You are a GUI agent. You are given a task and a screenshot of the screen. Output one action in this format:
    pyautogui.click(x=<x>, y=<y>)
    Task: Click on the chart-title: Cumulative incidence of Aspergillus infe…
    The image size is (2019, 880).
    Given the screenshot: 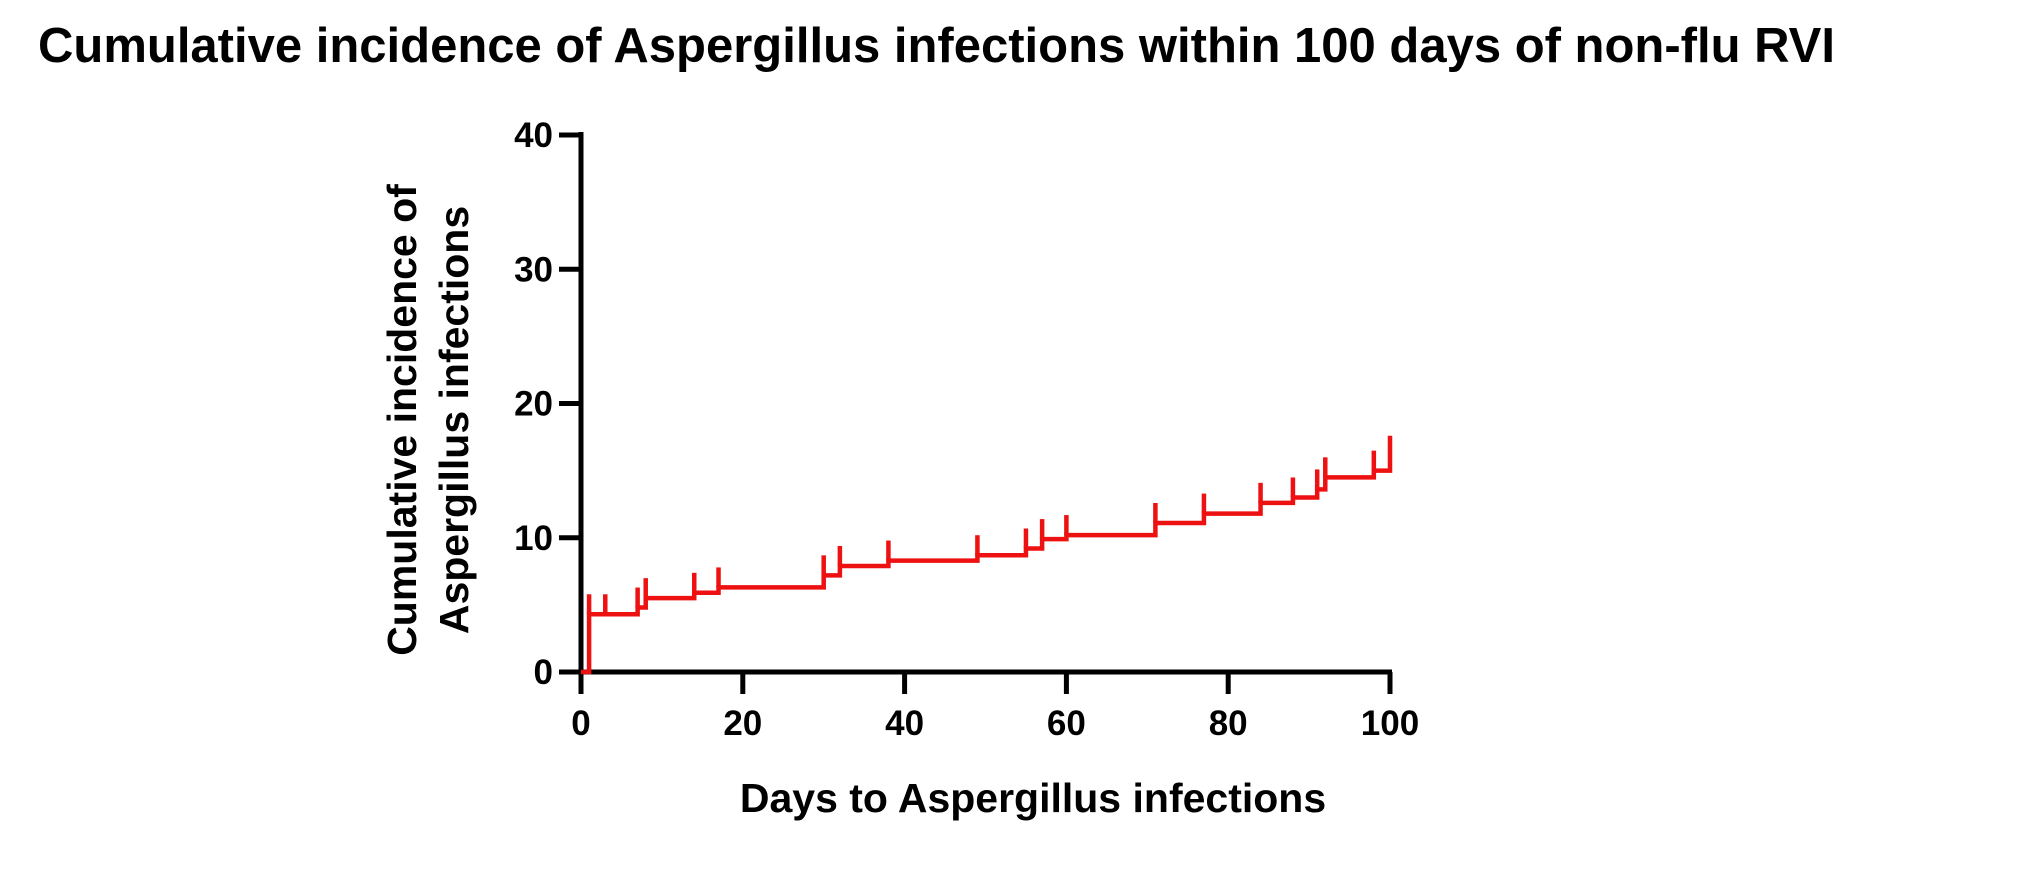 What is the action you would take?
    pyautogui.click(x=936, y=46)
    